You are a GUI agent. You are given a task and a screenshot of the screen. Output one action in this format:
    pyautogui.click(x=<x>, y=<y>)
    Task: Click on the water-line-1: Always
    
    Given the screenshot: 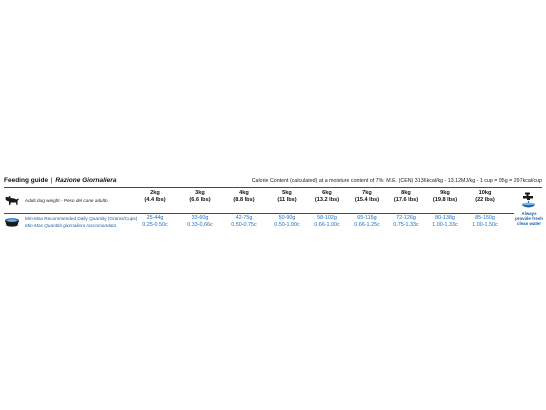 What is the action you would take?
    pyautogui.click(x=529, y=213)
    